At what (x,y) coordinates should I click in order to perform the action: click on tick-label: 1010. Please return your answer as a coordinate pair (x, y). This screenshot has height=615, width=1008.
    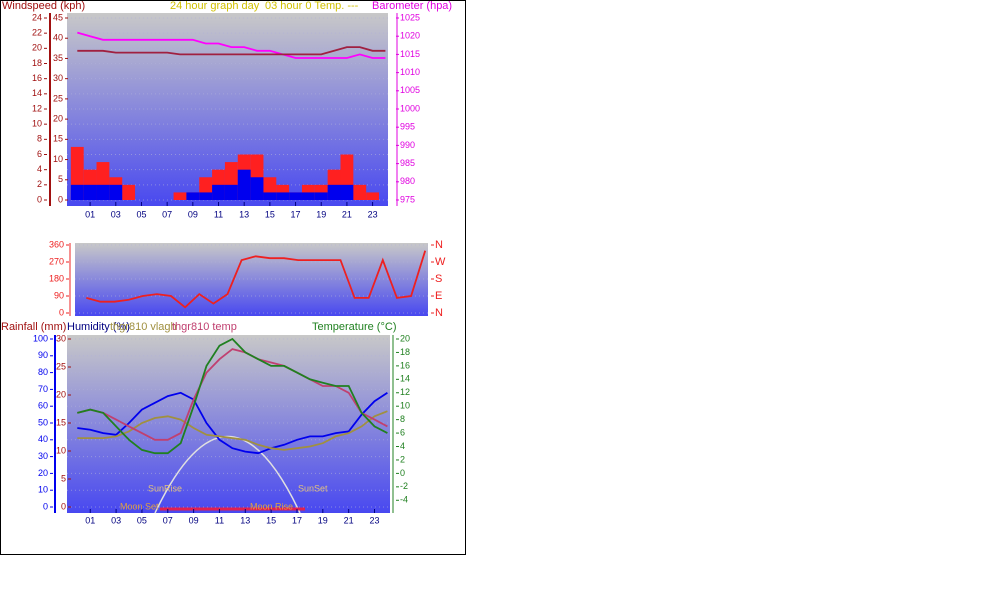
    Looking at the image, I should click on (410, 72).